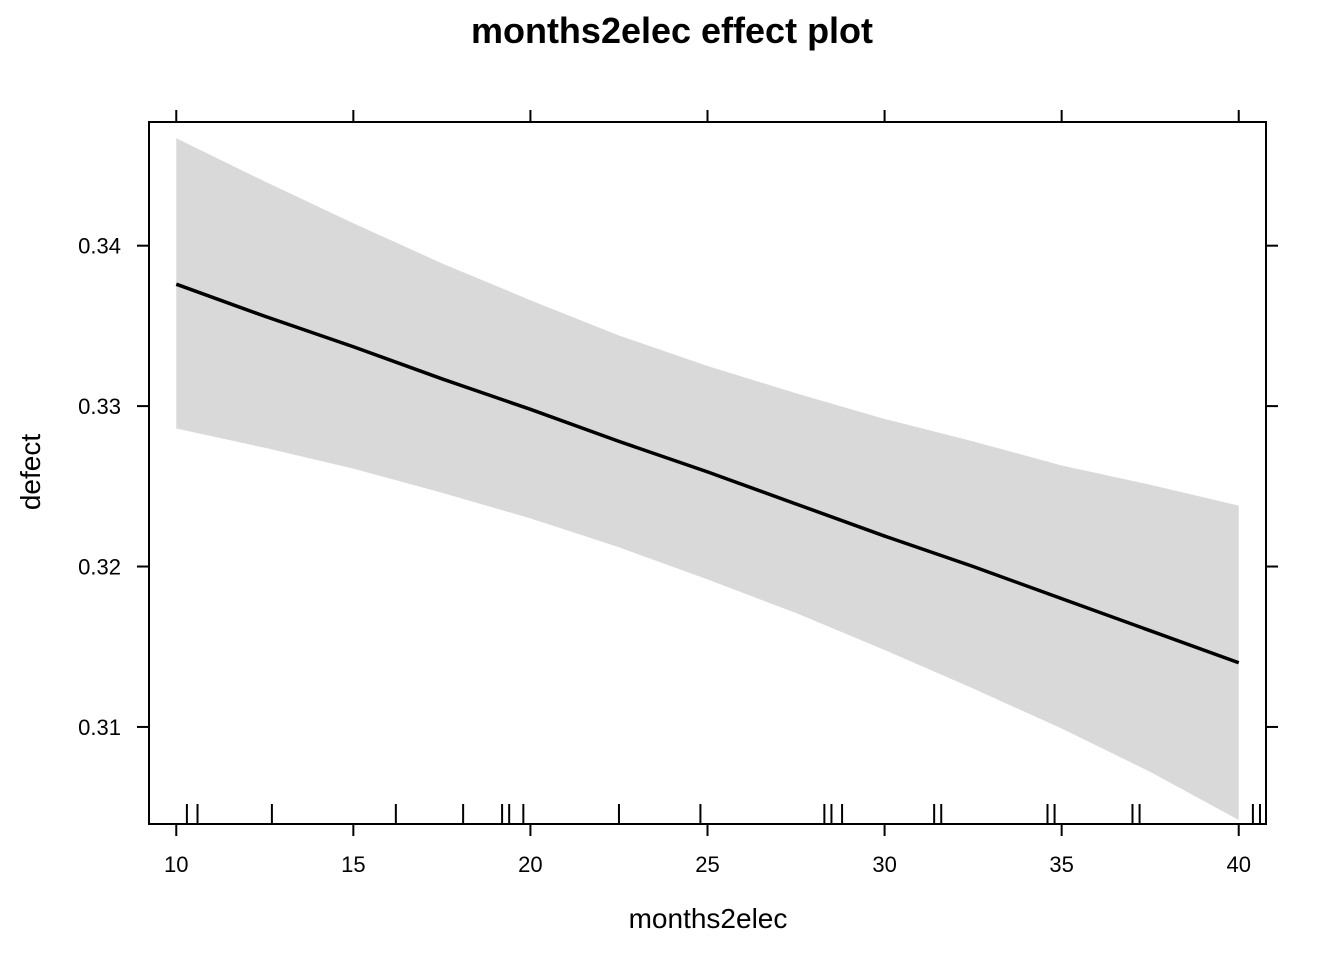  What do you see at coordinates (530, 864) in the screenshot?
I see `x-tick-label: 20` at bounding box center [530, 864].